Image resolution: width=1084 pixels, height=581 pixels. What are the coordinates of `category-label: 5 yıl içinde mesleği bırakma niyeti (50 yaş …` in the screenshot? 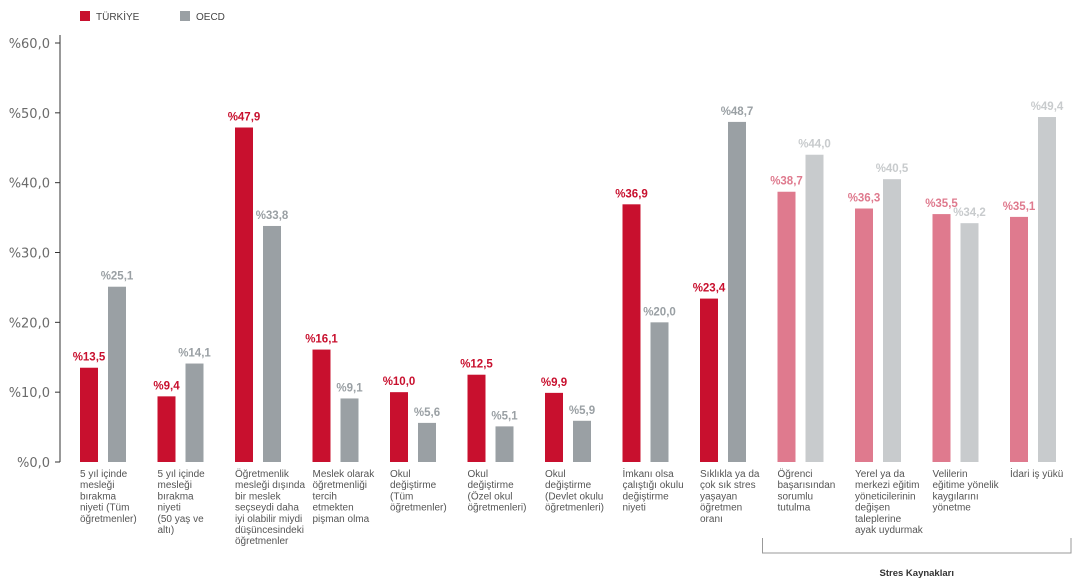 It's located at (182, 502).